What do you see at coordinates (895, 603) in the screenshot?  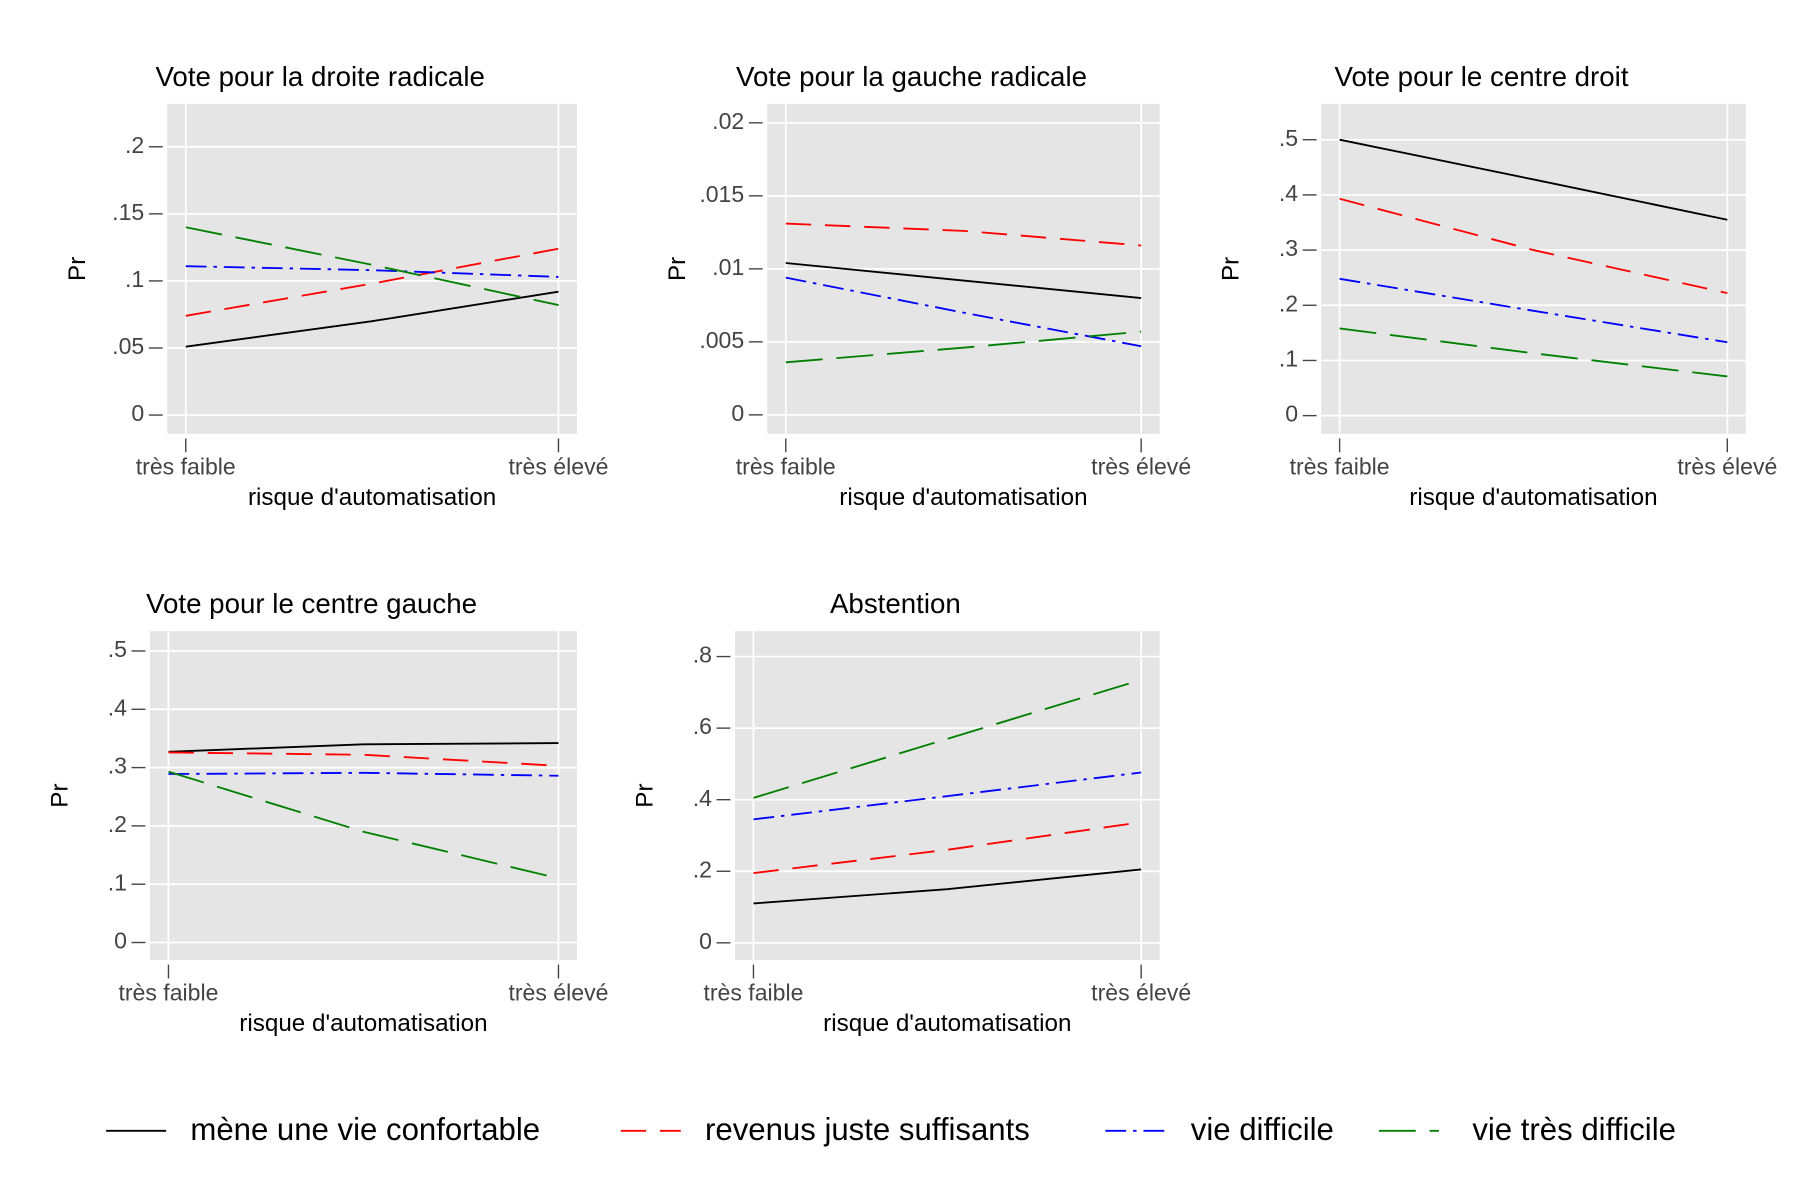 I see `chart-title: Abstention` at bounding box center [895, 603].